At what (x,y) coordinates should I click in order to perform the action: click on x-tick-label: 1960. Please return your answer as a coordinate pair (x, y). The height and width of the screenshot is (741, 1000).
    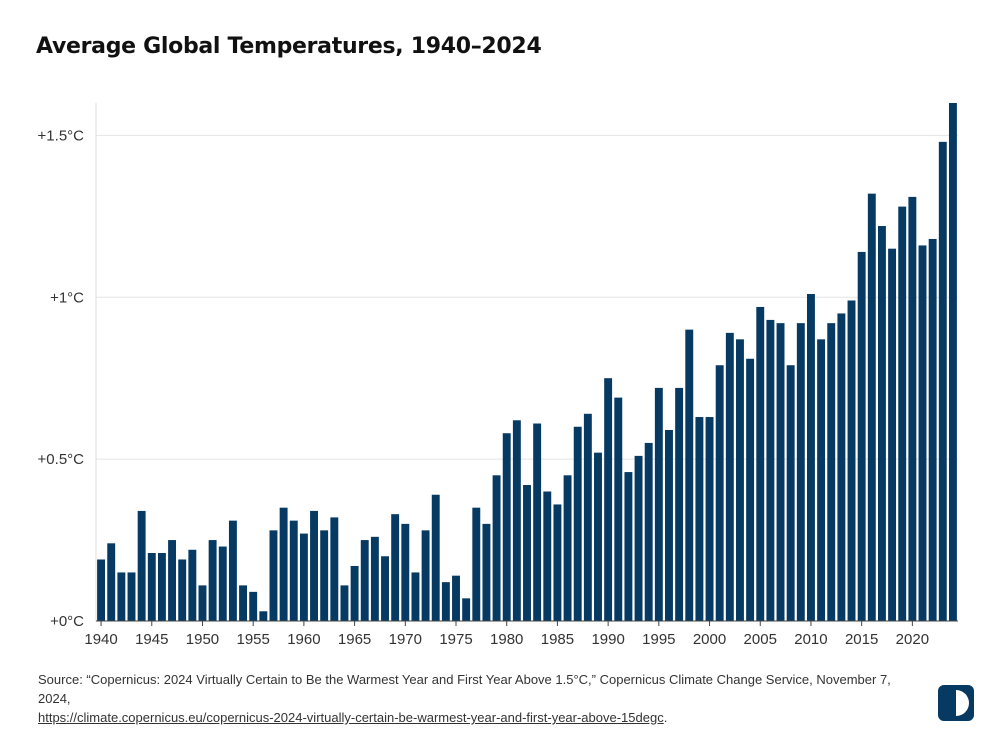
    Looking at the image, I should click on (303, 639).